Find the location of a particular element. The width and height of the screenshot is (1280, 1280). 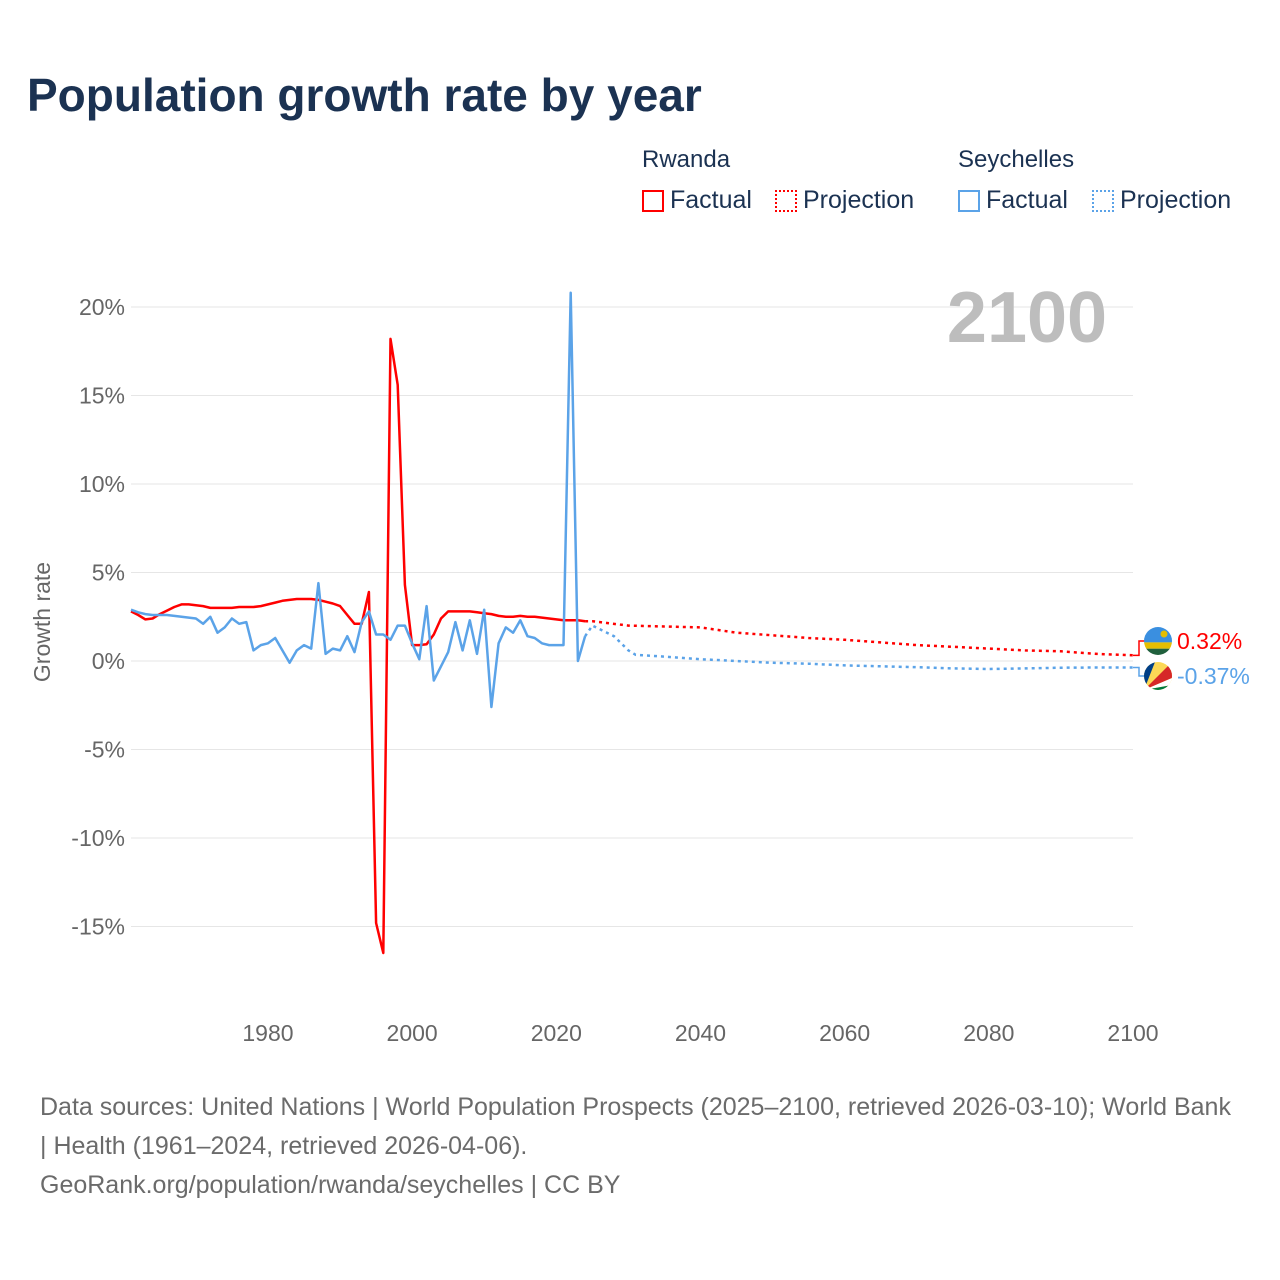

x-tick-label: 2060 is located at coordinates (844, 1033).